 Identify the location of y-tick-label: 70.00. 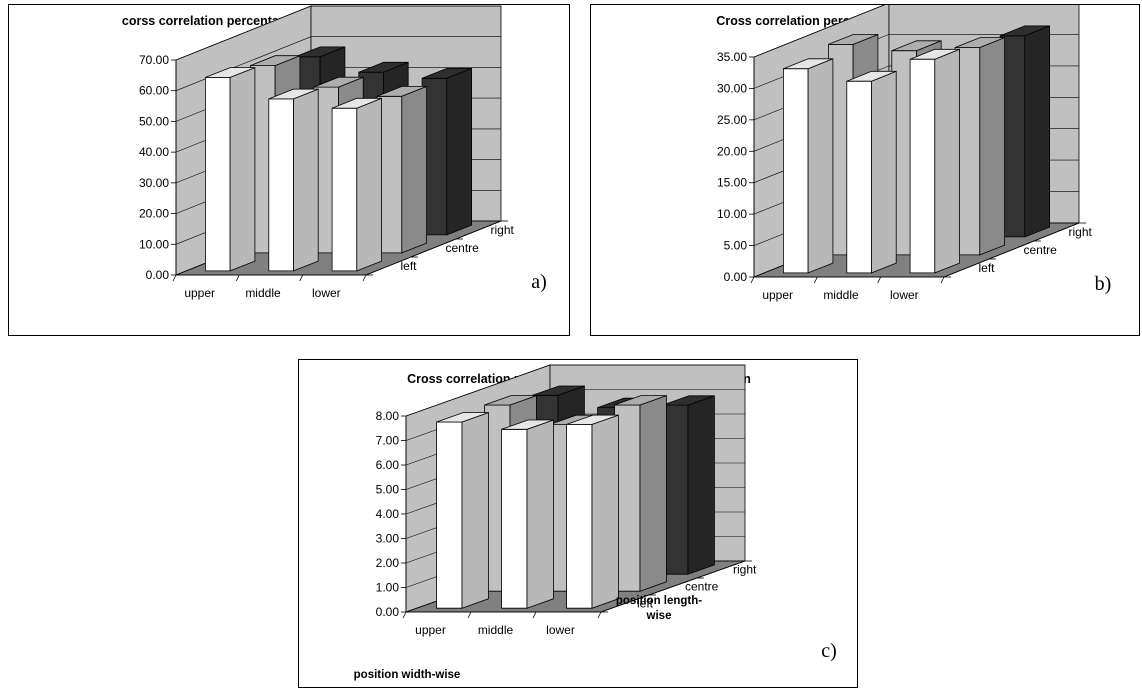
(154, 60).